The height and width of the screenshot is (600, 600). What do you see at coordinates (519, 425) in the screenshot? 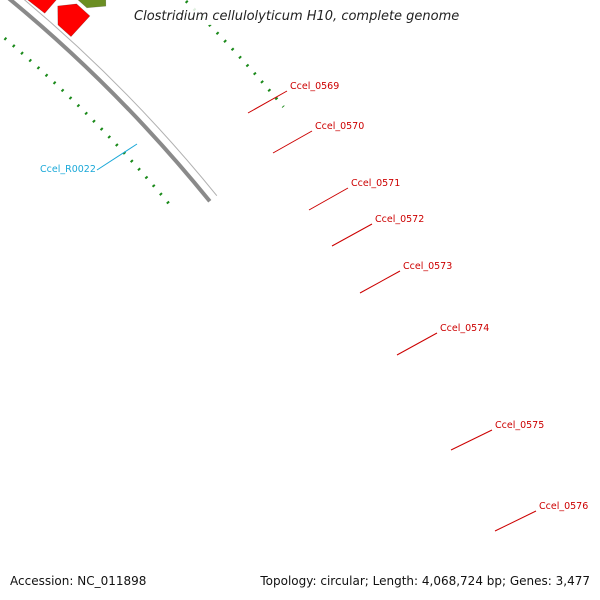
I see `gene-label: Ccel_0575` at bounding box center [519, 425].